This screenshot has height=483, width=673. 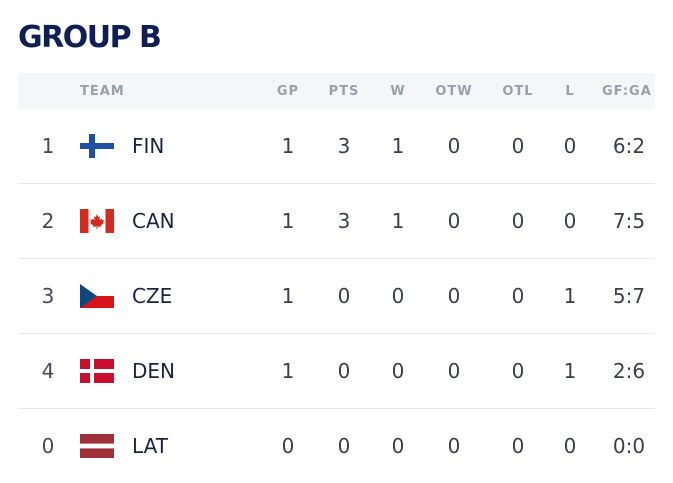 What do you see at coordinates (336, 146) in the screenshot?
I see `table-row: 1 FIN 1 3 1 0 0 0 6:2` at bounding box center [336, 146].